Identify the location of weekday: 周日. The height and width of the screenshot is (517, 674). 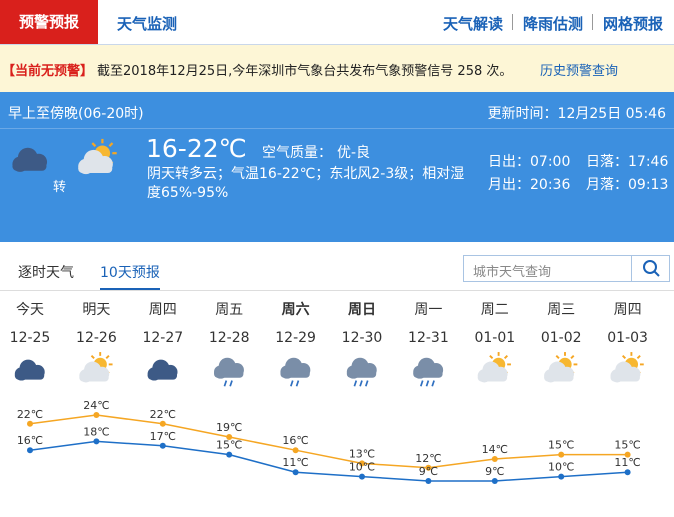
(362, 310).